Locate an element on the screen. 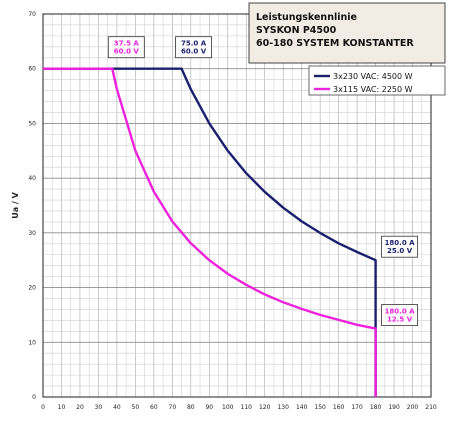  x-tick-label: 130 is located at coordinates (283, 407).